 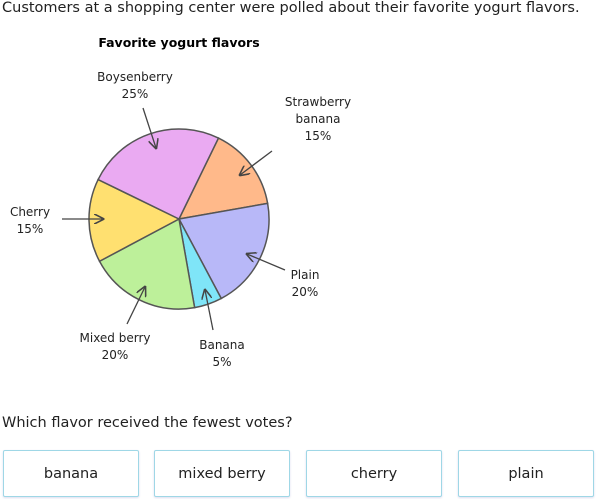 I want to click on question: Which flavor received the fewest votes?, so click(x=147, y=423).